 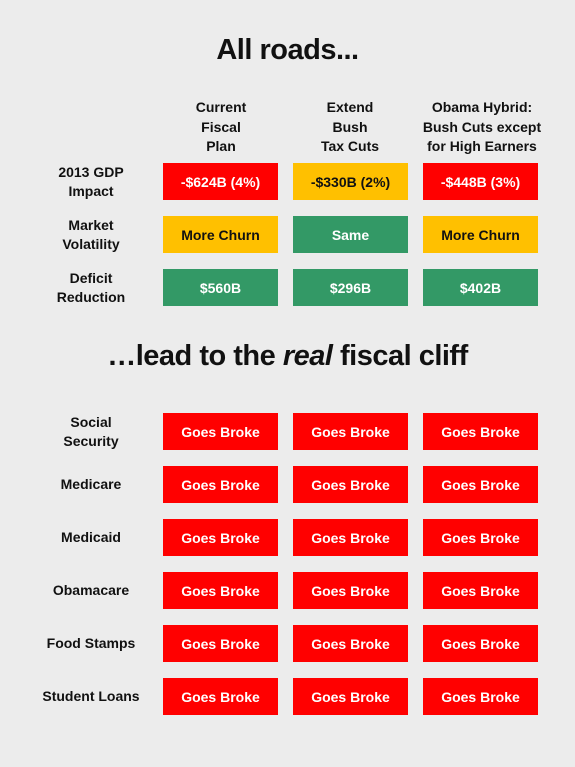 What do you see at coordinates (482, 146) in the screenshot?
I see `column-header-line: for High Earners` at bounding box center [482, 146].